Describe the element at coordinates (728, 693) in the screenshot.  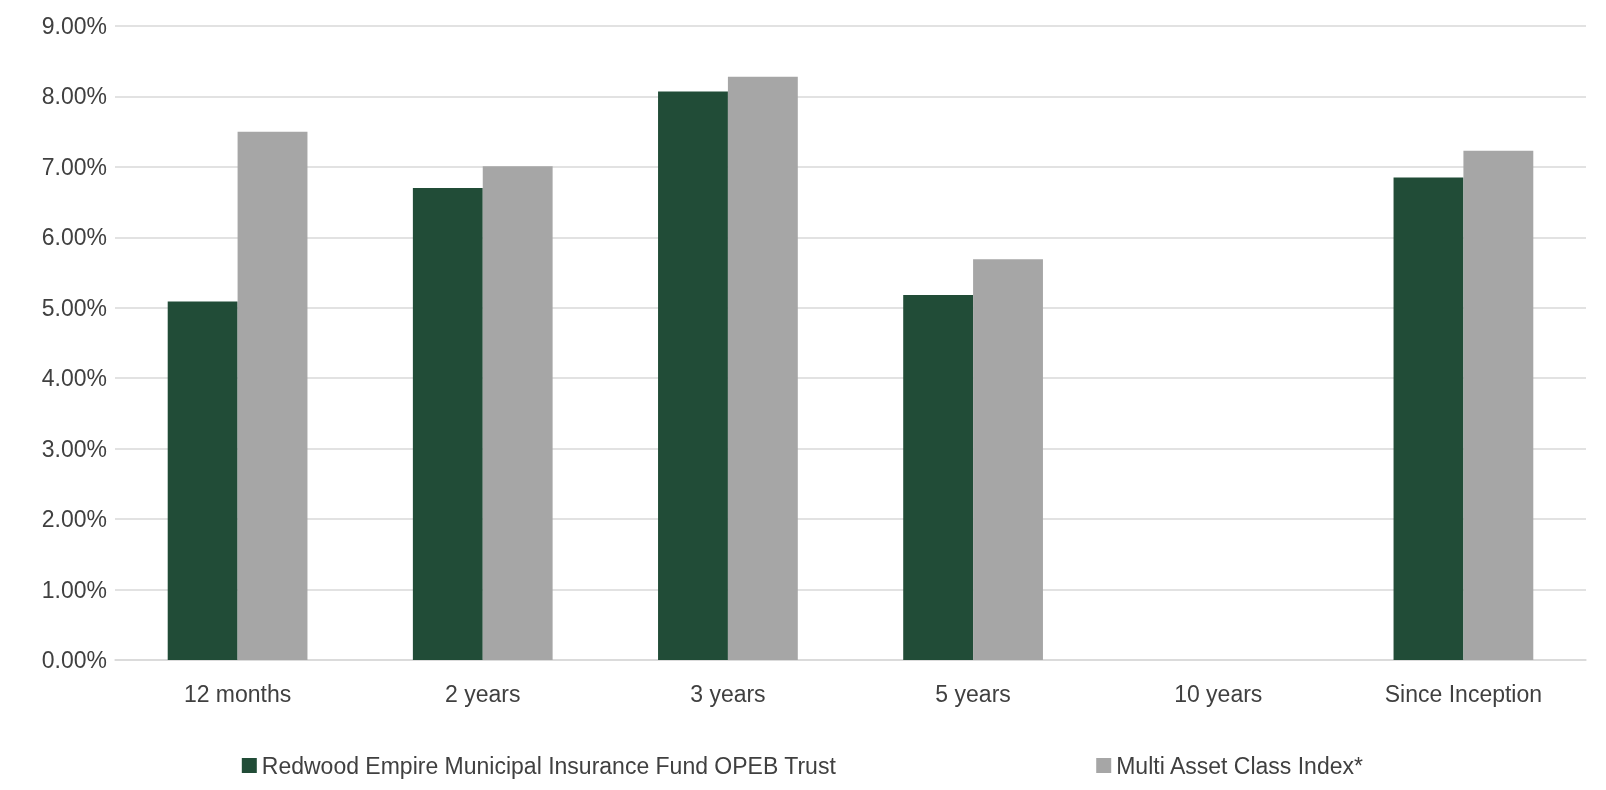
I see `x-tick-label: 3 years` at that location.